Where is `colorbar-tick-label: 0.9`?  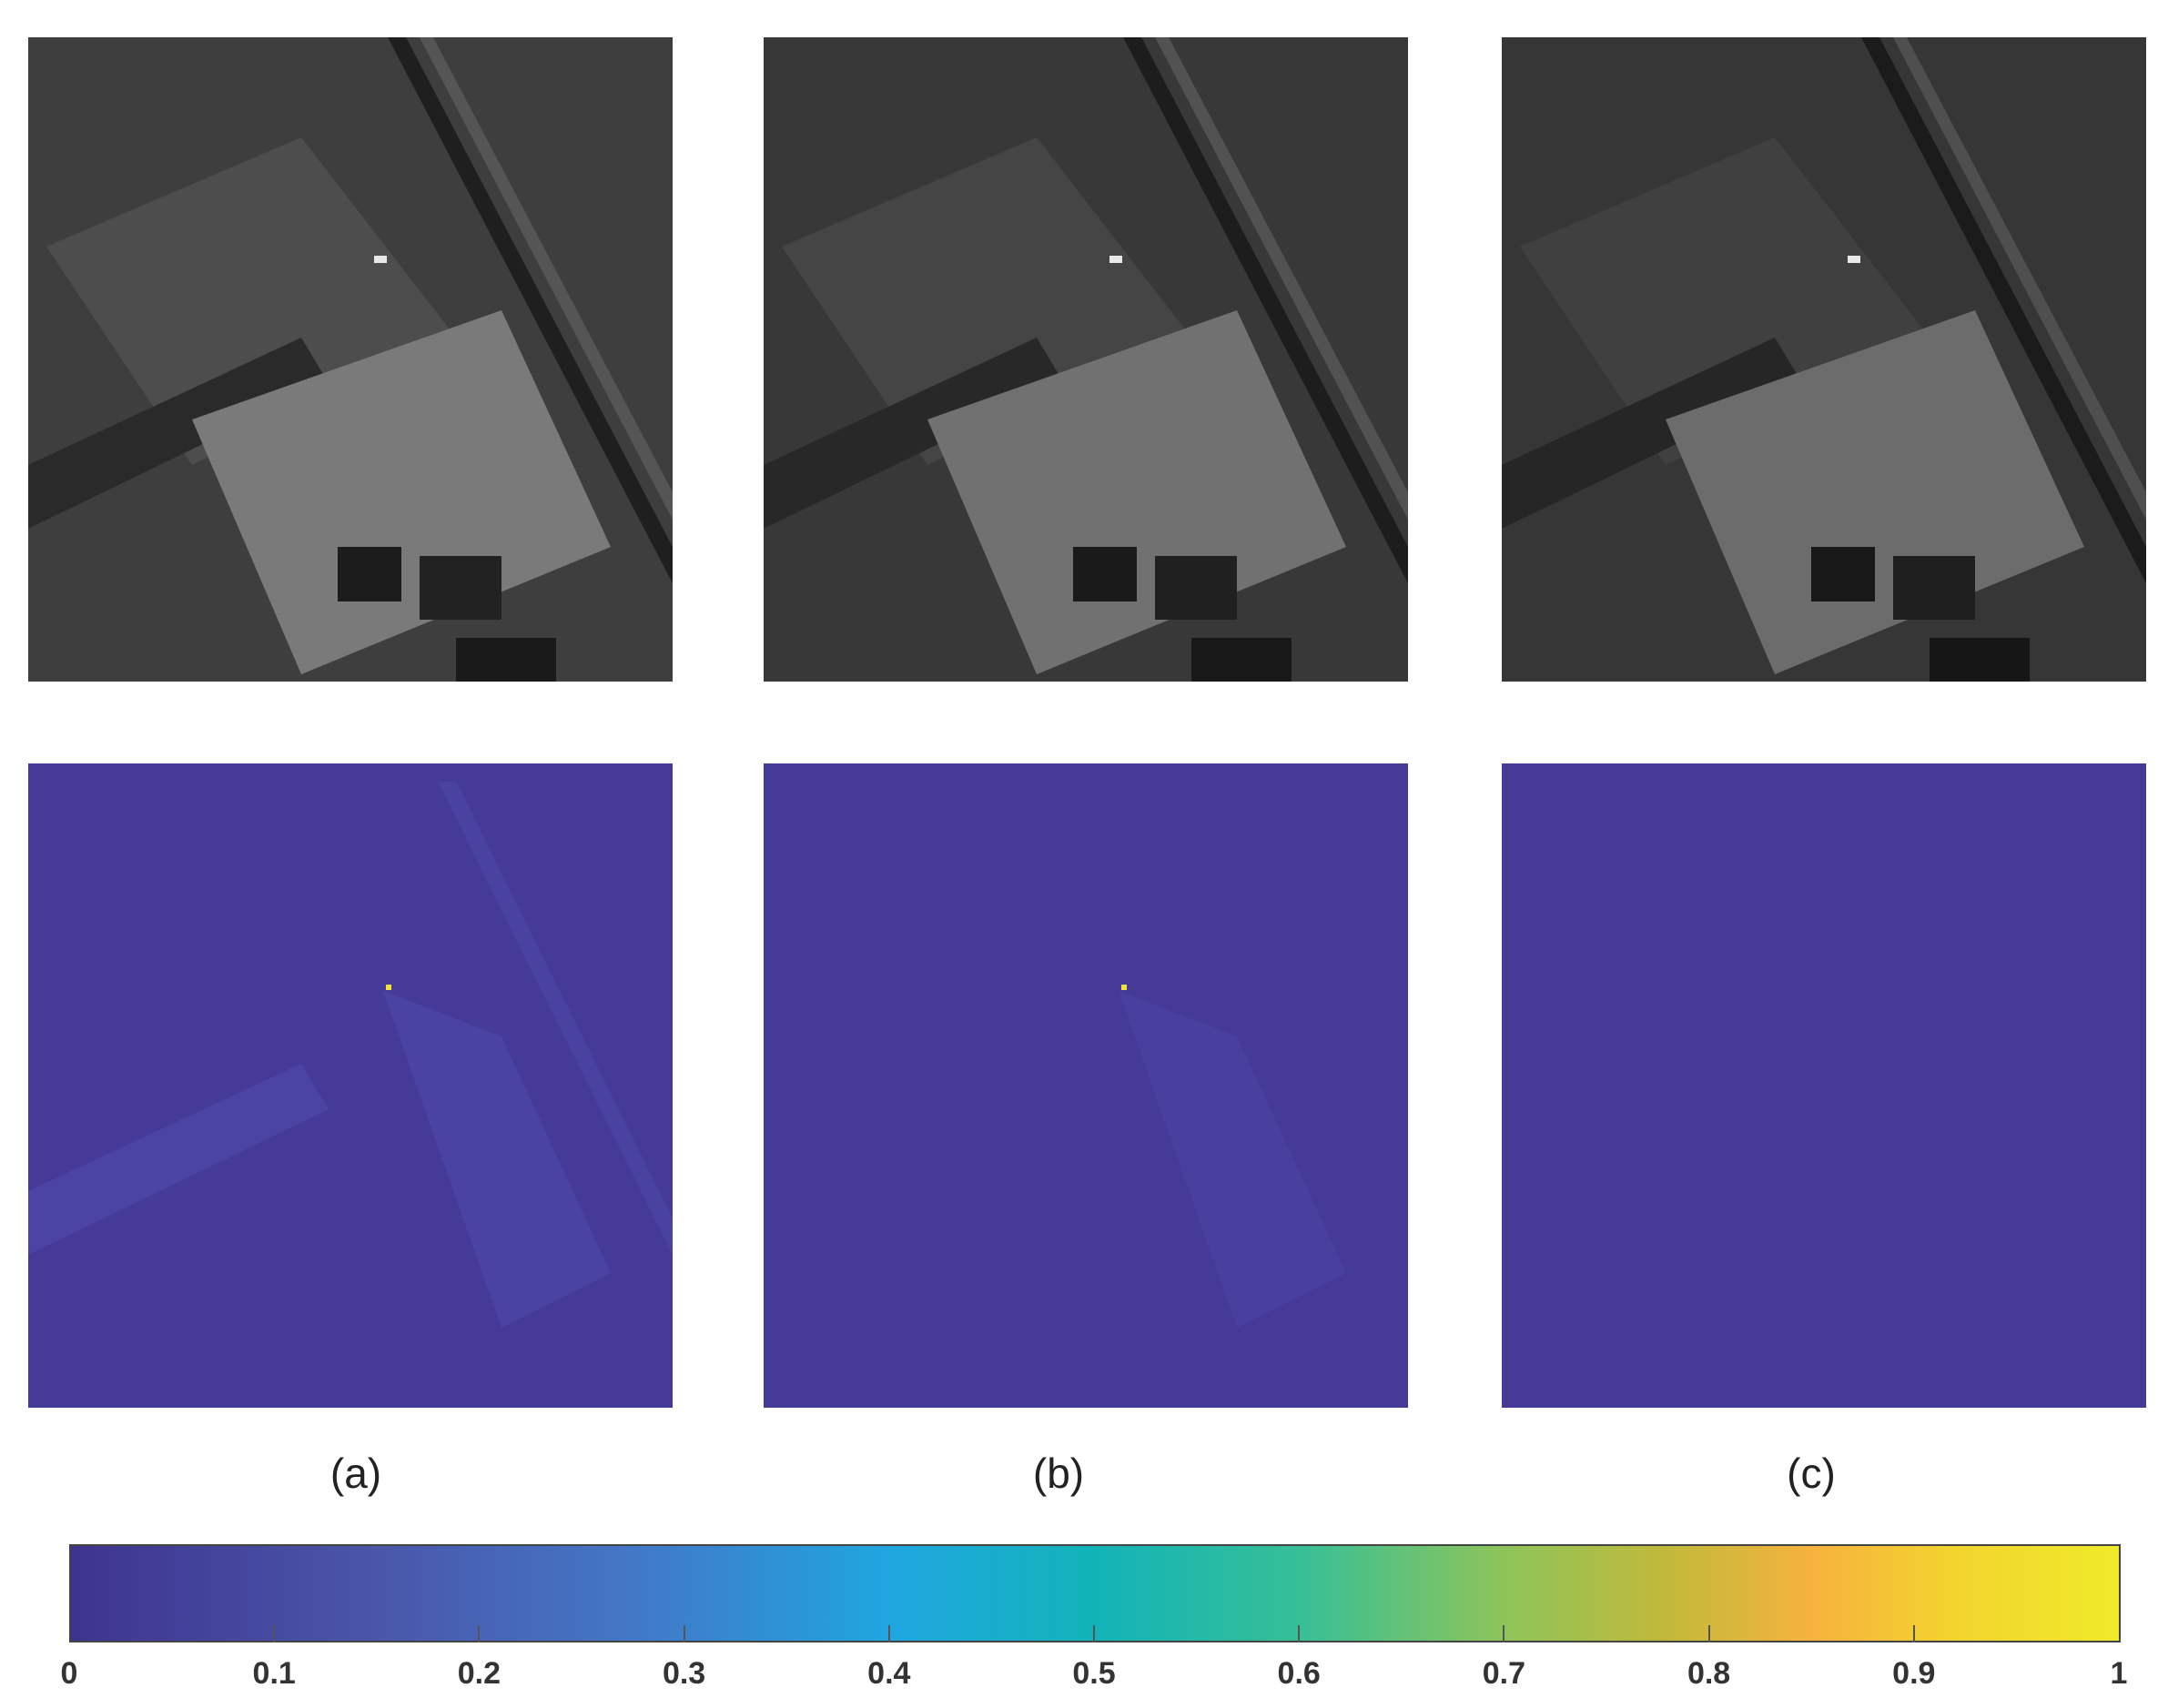
colorbar-tick-label: 0.9 is located at coordinates (1914, 1673).